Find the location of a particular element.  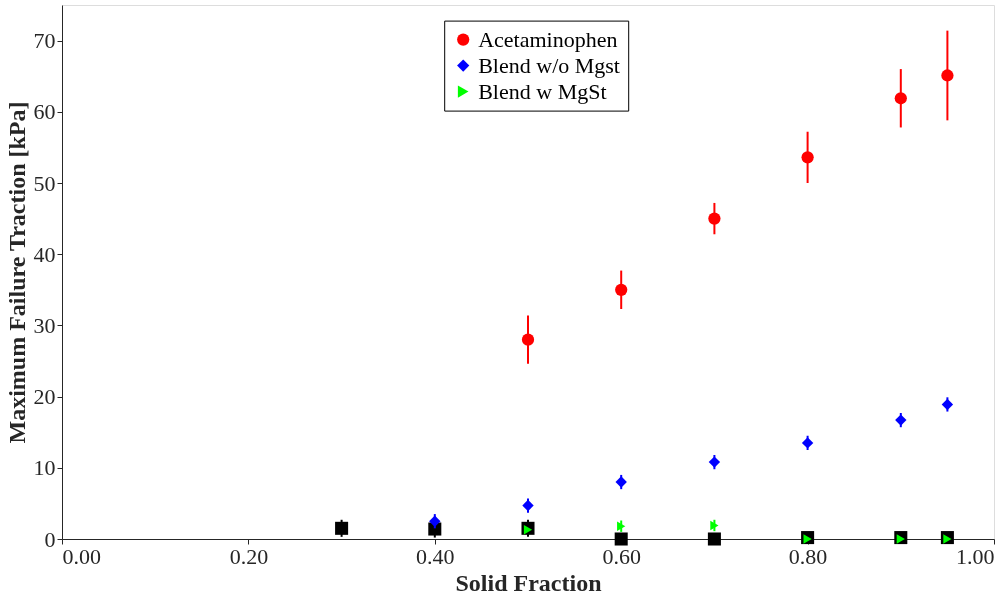

y-tick-label: 70 is located at coordinates (44, 41).